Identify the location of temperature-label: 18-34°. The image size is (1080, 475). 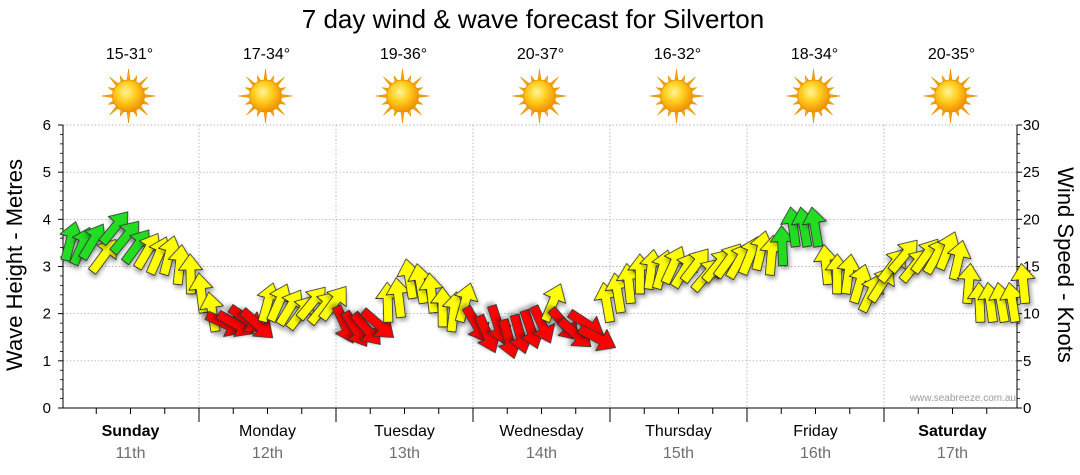
(814, 54).